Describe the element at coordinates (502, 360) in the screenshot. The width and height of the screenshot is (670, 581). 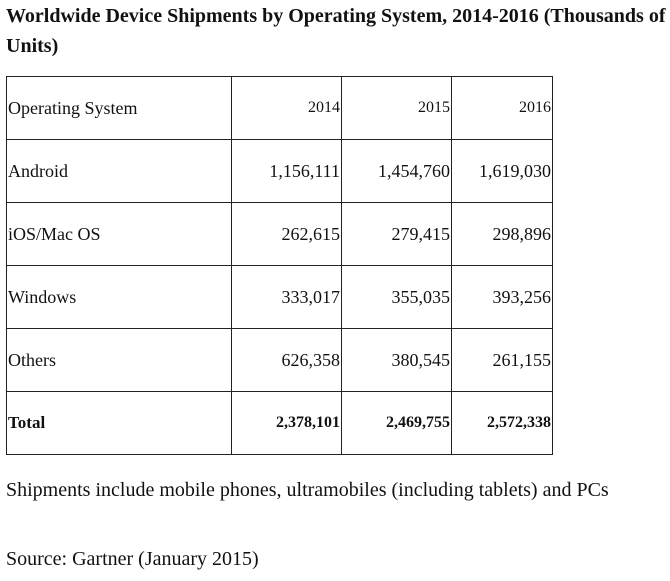
I see `value-cell: 261,155` at that location.